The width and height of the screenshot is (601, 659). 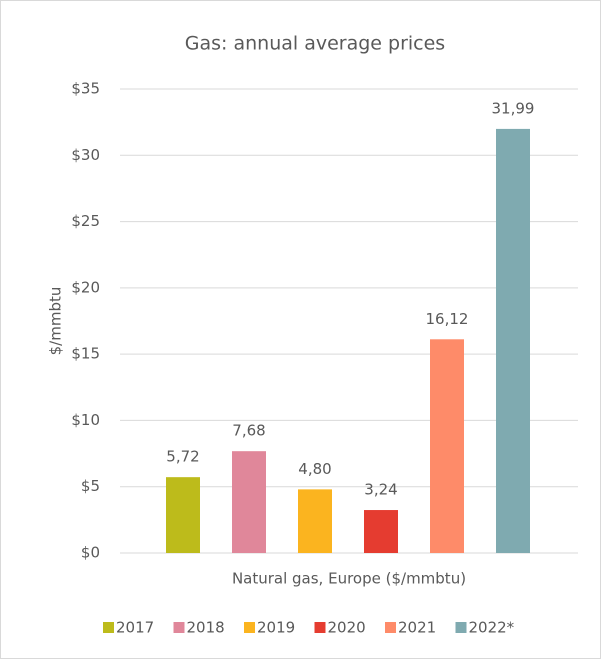 I want to click on legend-label: 2021, so click(x=417, y=628).